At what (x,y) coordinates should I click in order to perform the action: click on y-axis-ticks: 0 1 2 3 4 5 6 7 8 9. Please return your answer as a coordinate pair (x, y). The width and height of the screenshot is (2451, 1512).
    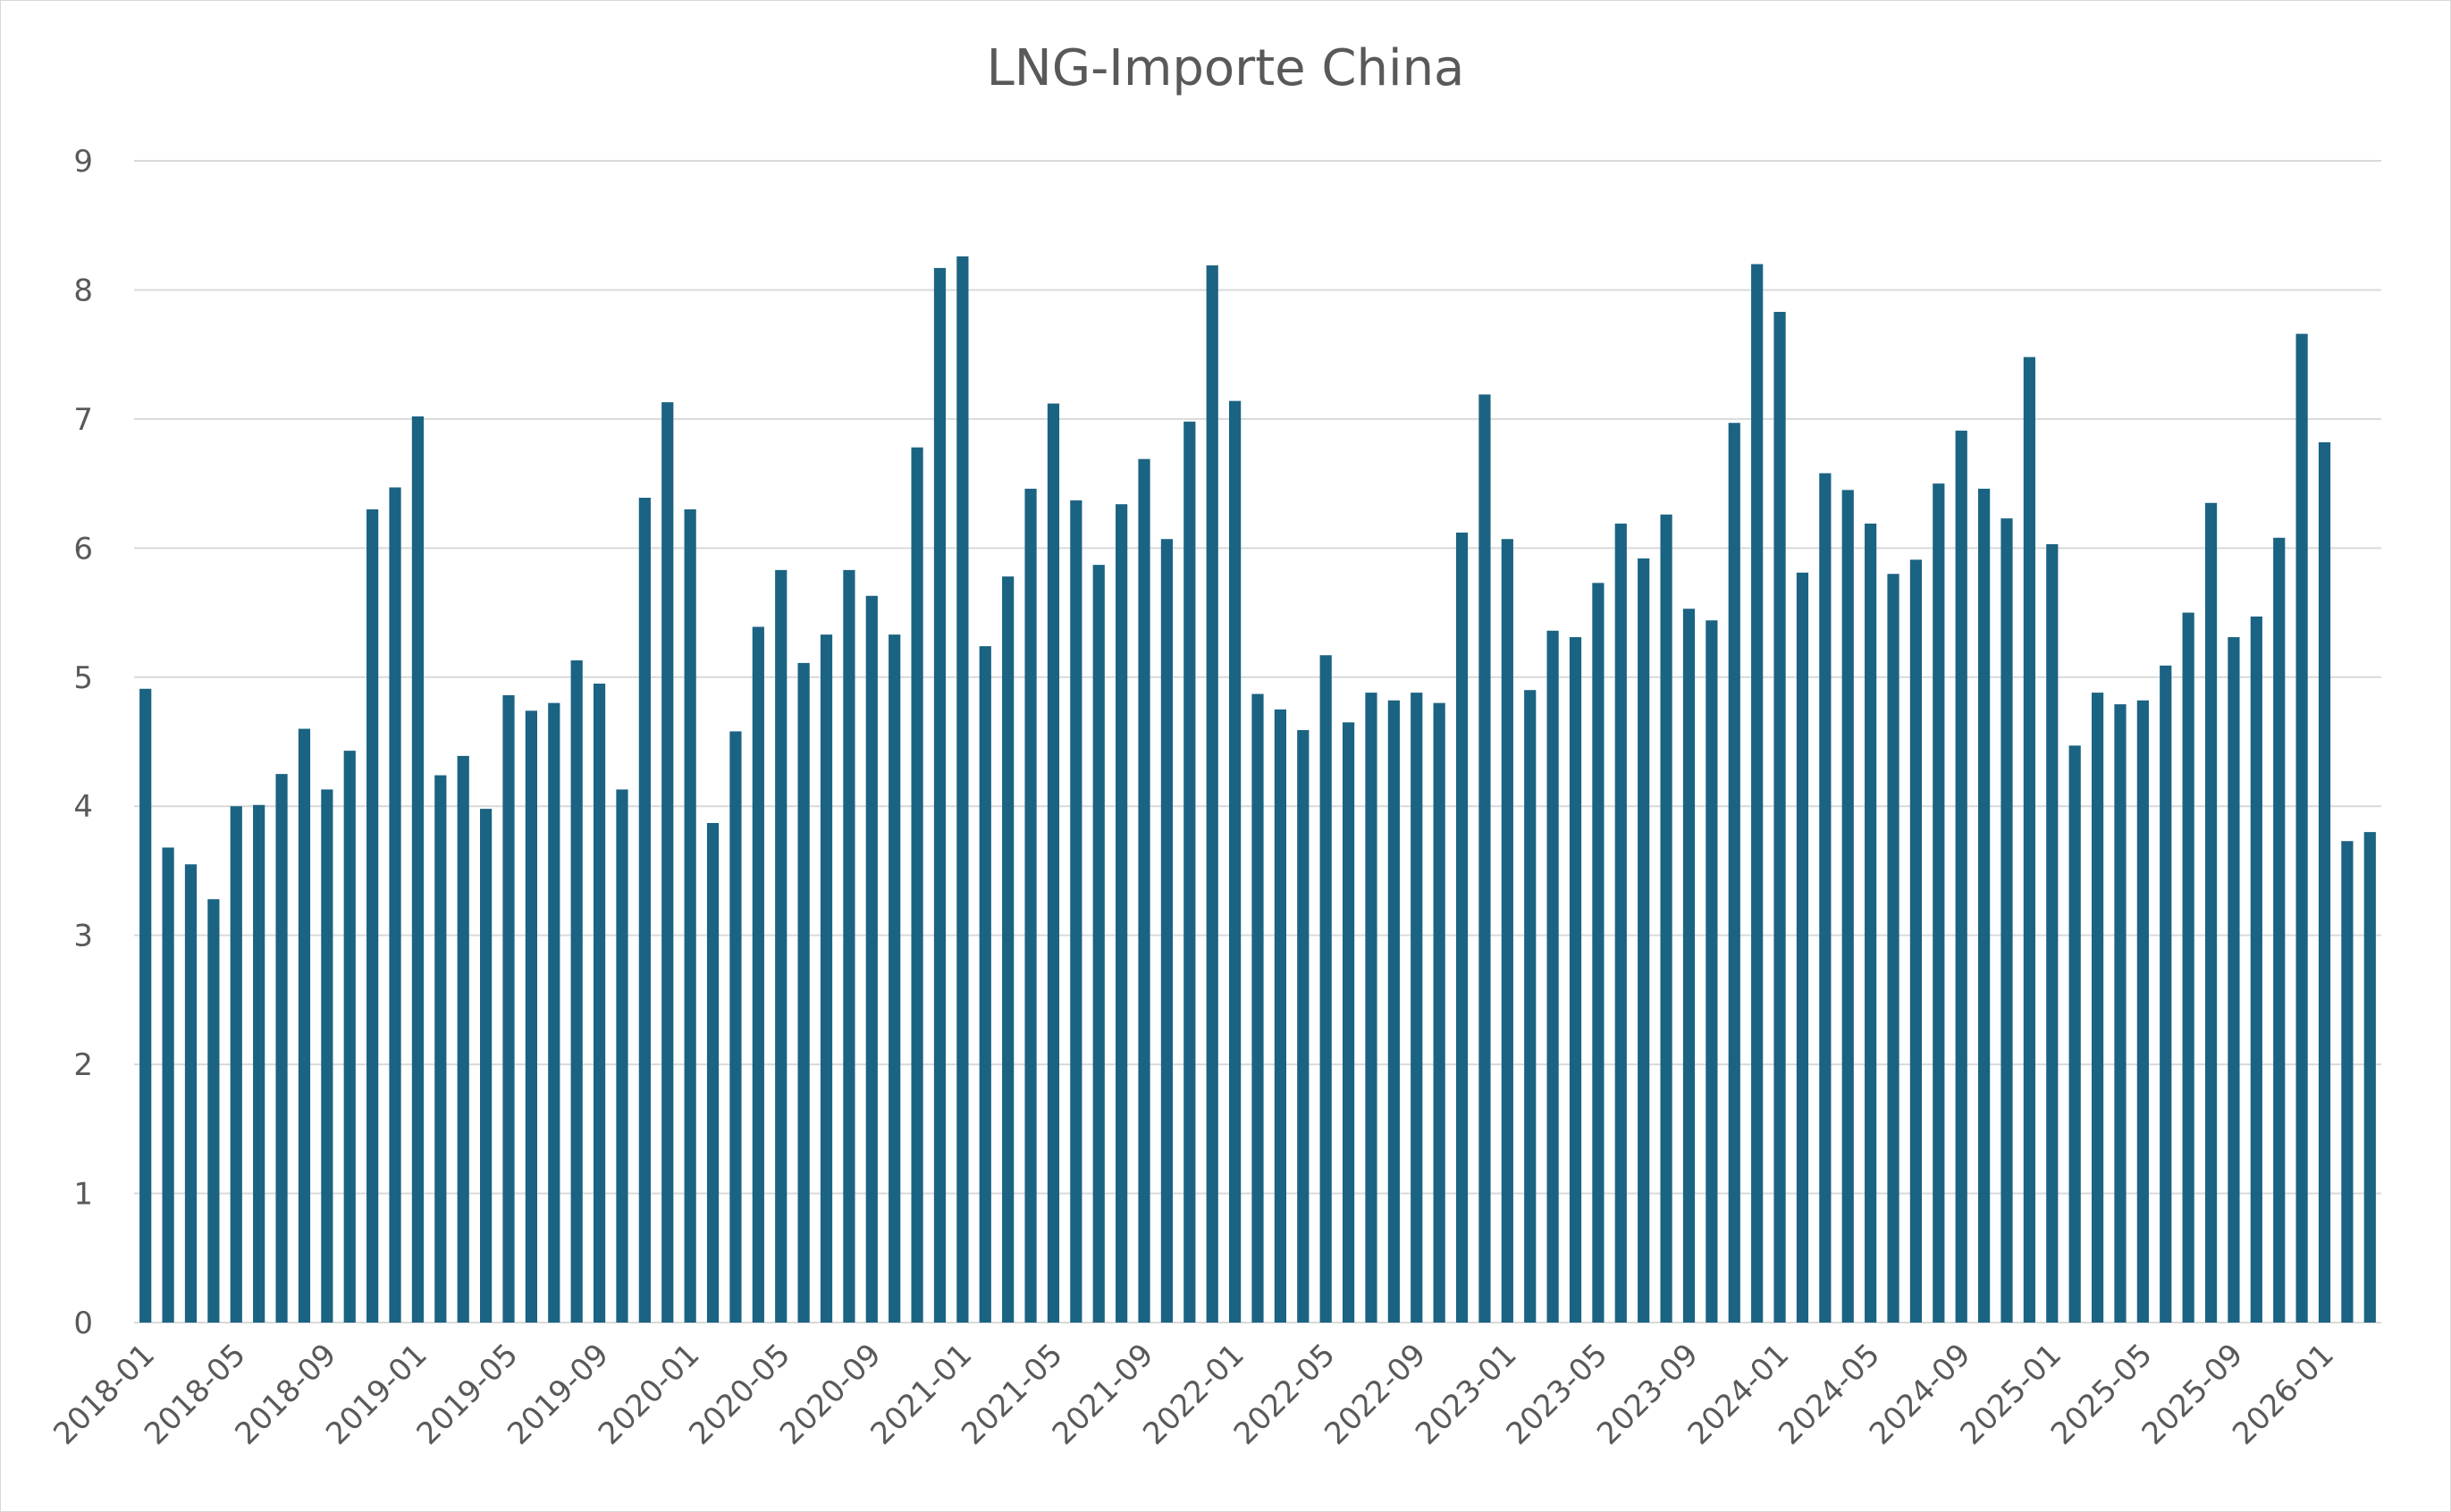
    Looking at the image, I should click on (83, 742).